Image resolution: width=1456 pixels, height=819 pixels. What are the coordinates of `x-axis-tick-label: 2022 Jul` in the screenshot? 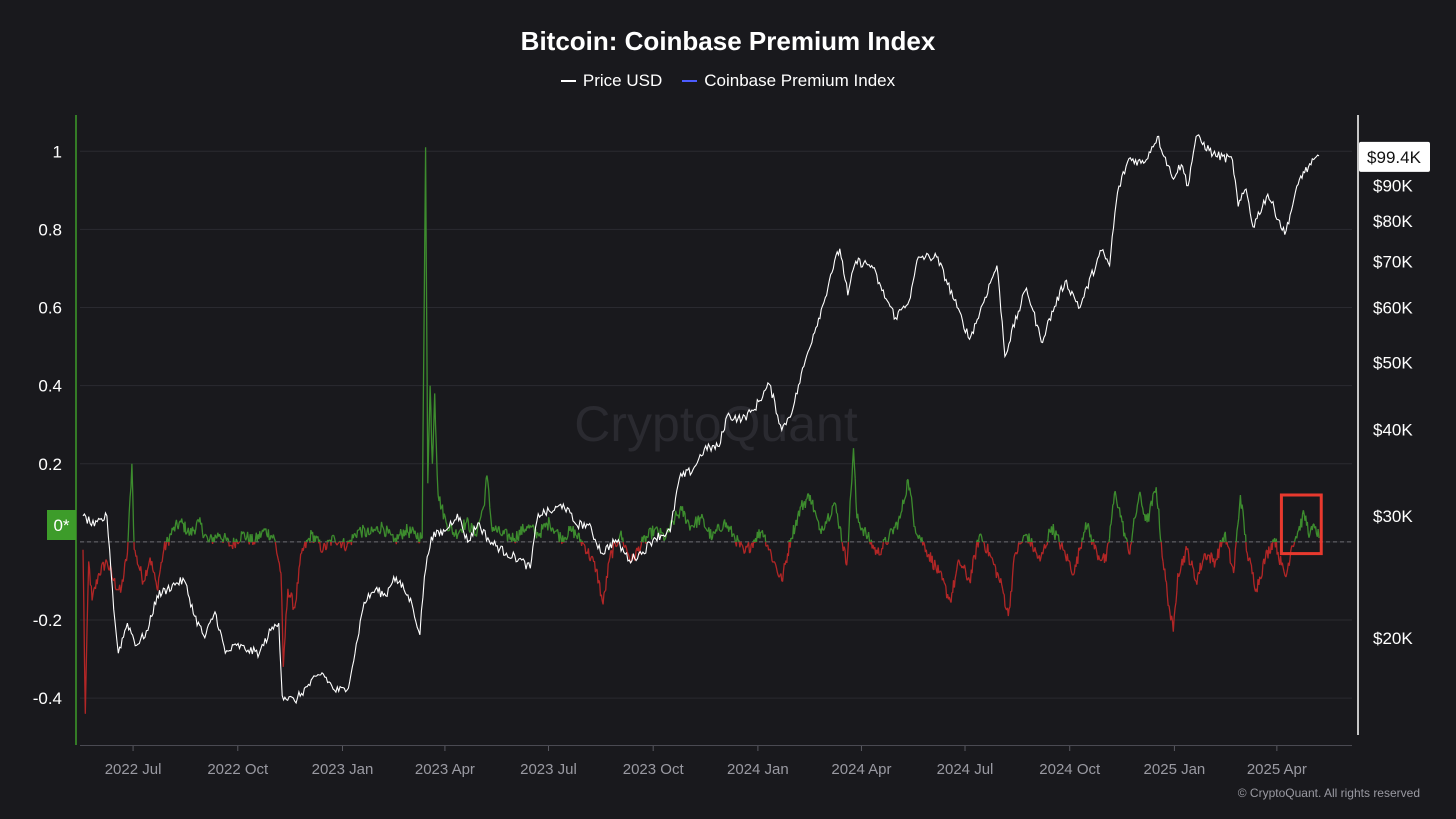 It's located at (133, 769).